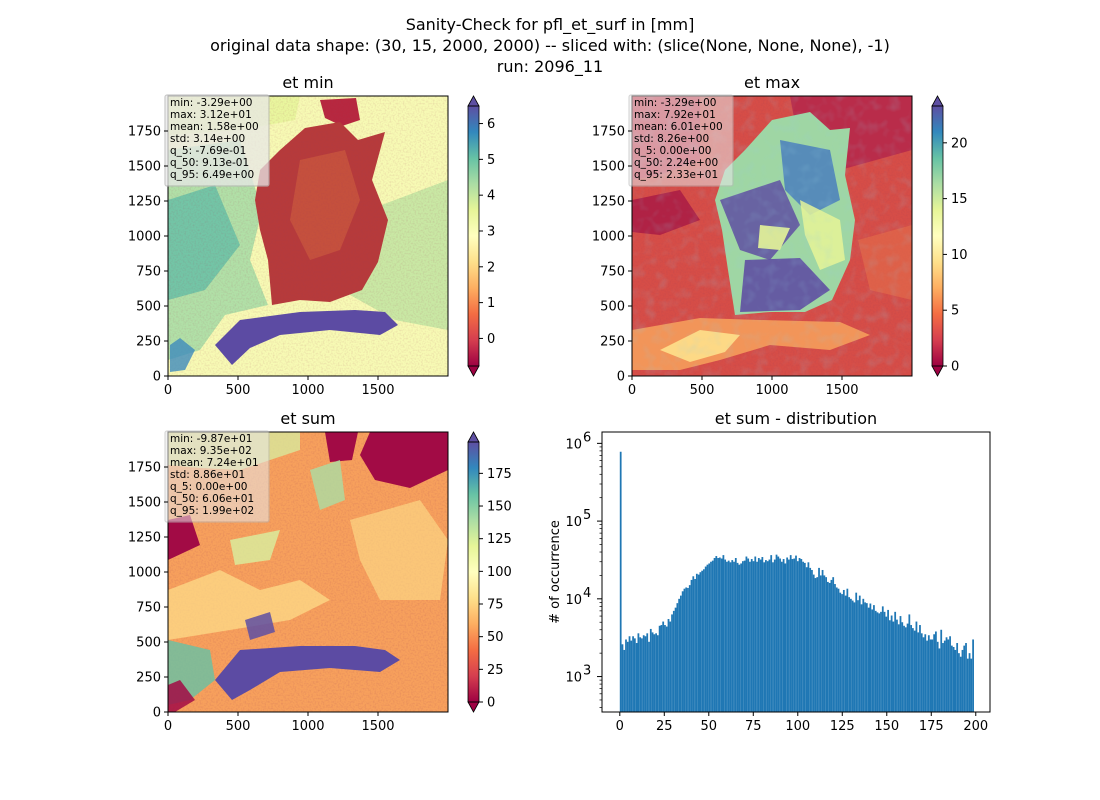  What do you see at coordinates (148, 255) in the screenshot?
I see `y-axis-et-min: 0 250 500 750 1000 1250 1500 1750` at bounding box center [148, 255].